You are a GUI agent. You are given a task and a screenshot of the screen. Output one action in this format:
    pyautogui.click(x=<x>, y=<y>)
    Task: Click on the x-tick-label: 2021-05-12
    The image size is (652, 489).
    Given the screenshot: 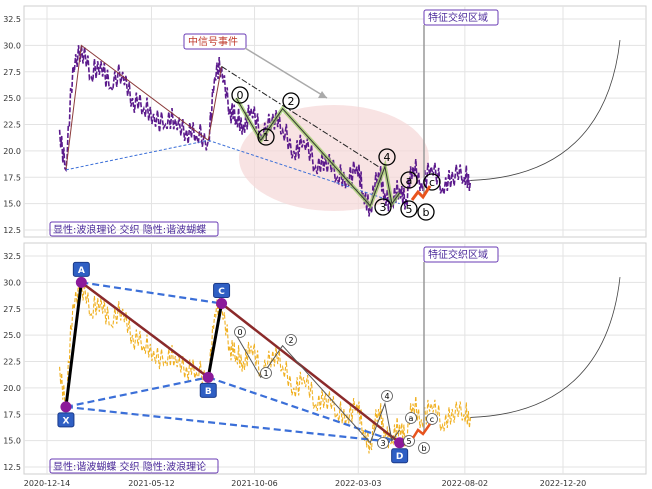 What is the action you would take?
    pyautogui.click(x=151, y=483)
    